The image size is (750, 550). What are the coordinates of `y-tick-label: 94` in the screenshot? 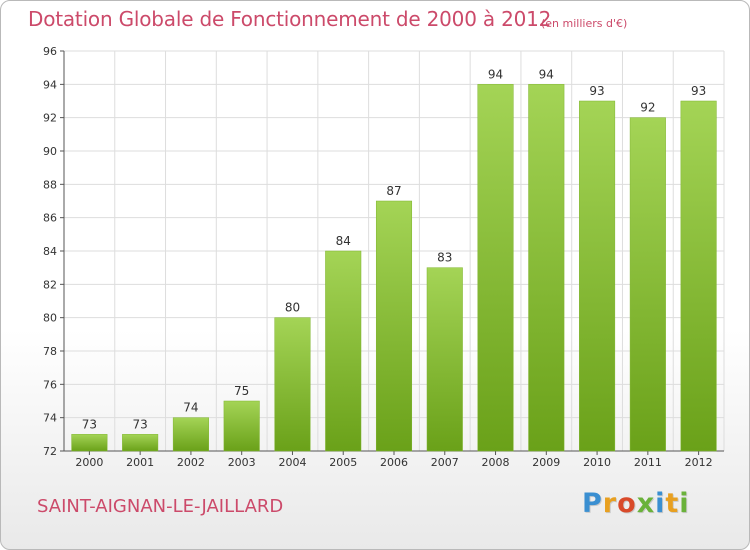 It's located at (50, 84).